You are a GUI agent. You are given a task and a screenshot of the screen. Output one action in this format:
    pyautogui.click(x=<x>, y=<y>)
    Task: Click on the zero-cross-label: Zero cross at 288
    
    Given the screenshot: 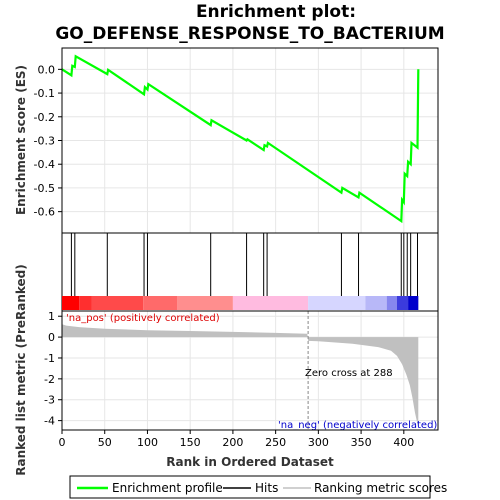 What is the action you would take?
    pyautogui.click(x=349, y=373)
    